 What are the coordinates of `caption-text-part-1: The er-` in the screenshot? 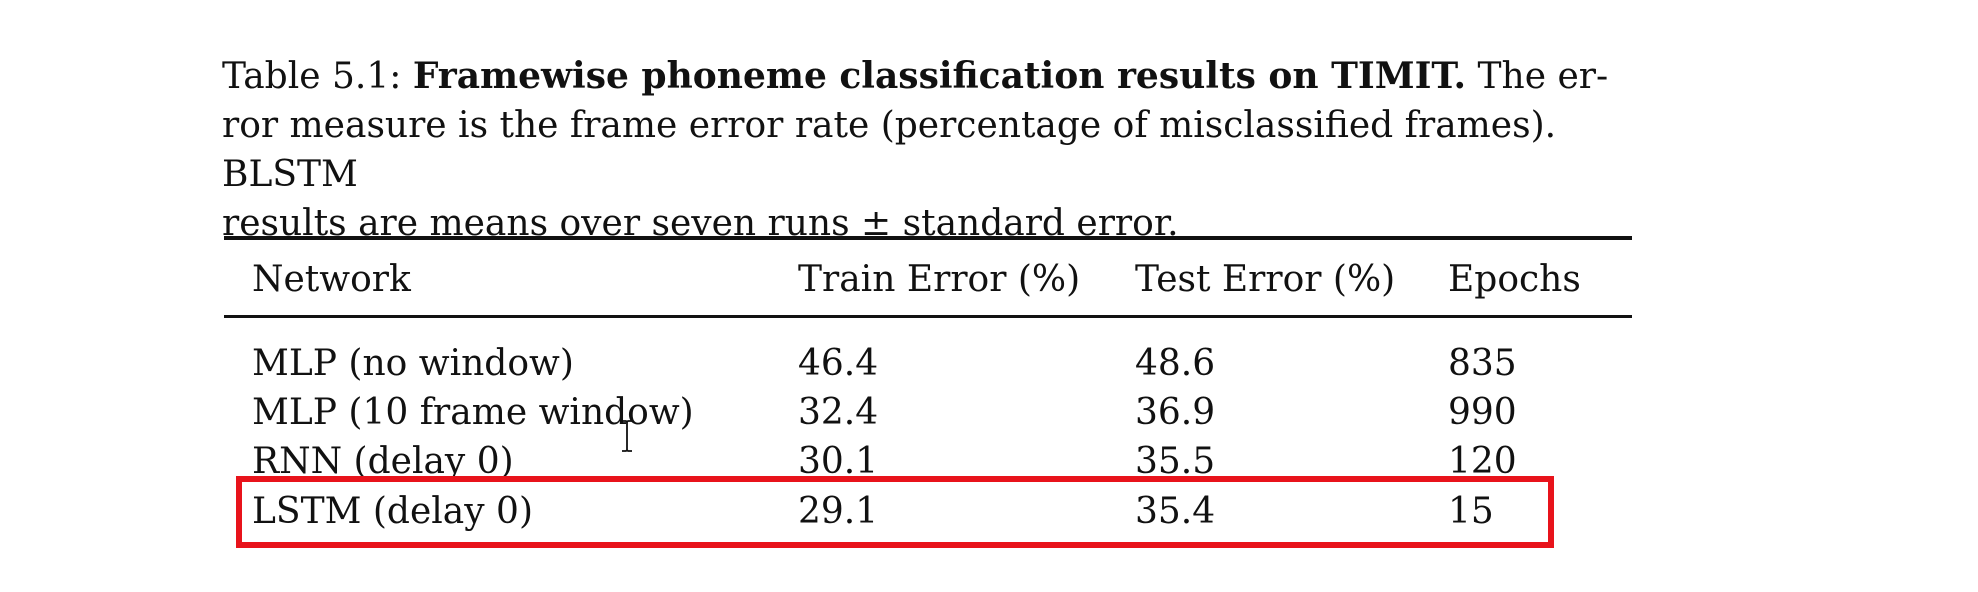 It's located at (1543, 76).